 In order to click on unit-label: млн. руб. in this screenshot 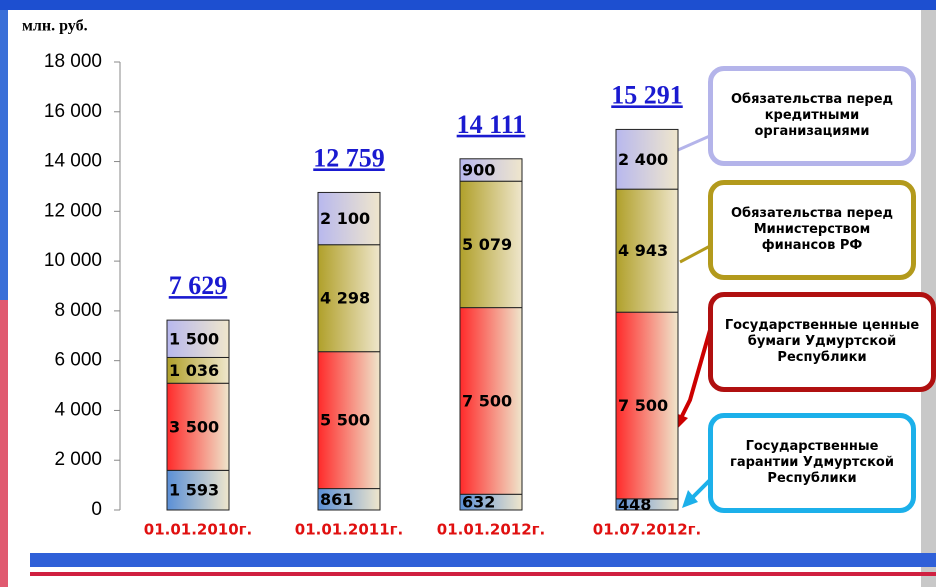, I will do `click(55, 26)`.